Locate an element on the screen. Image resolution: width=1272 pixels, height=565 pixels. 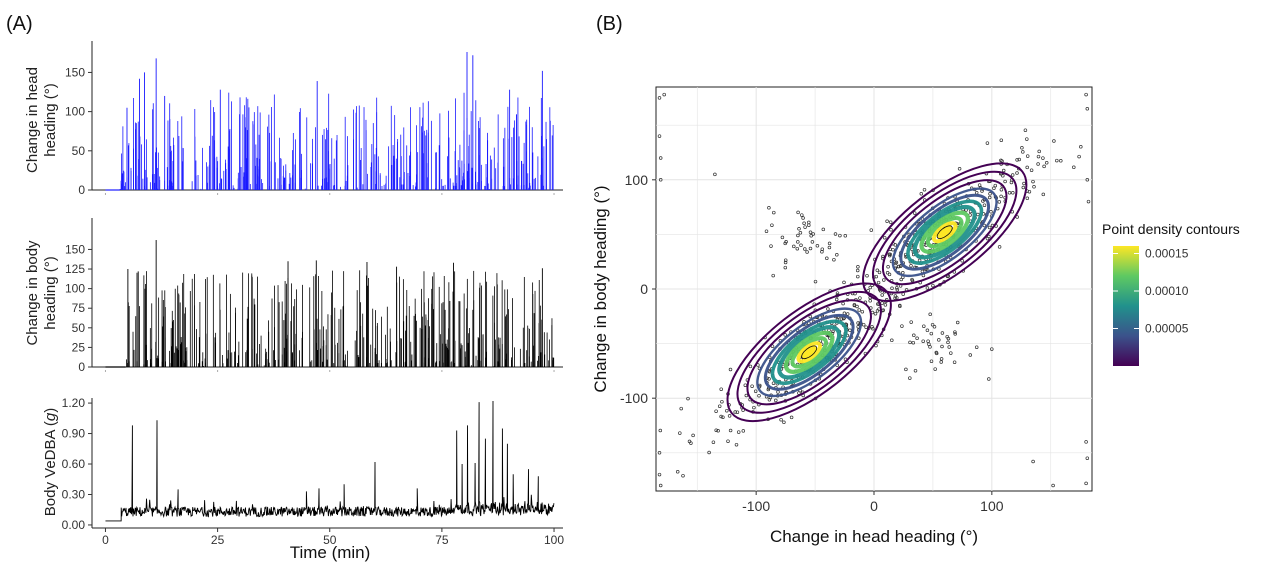
spike-series is located at coordinates (340, 303).